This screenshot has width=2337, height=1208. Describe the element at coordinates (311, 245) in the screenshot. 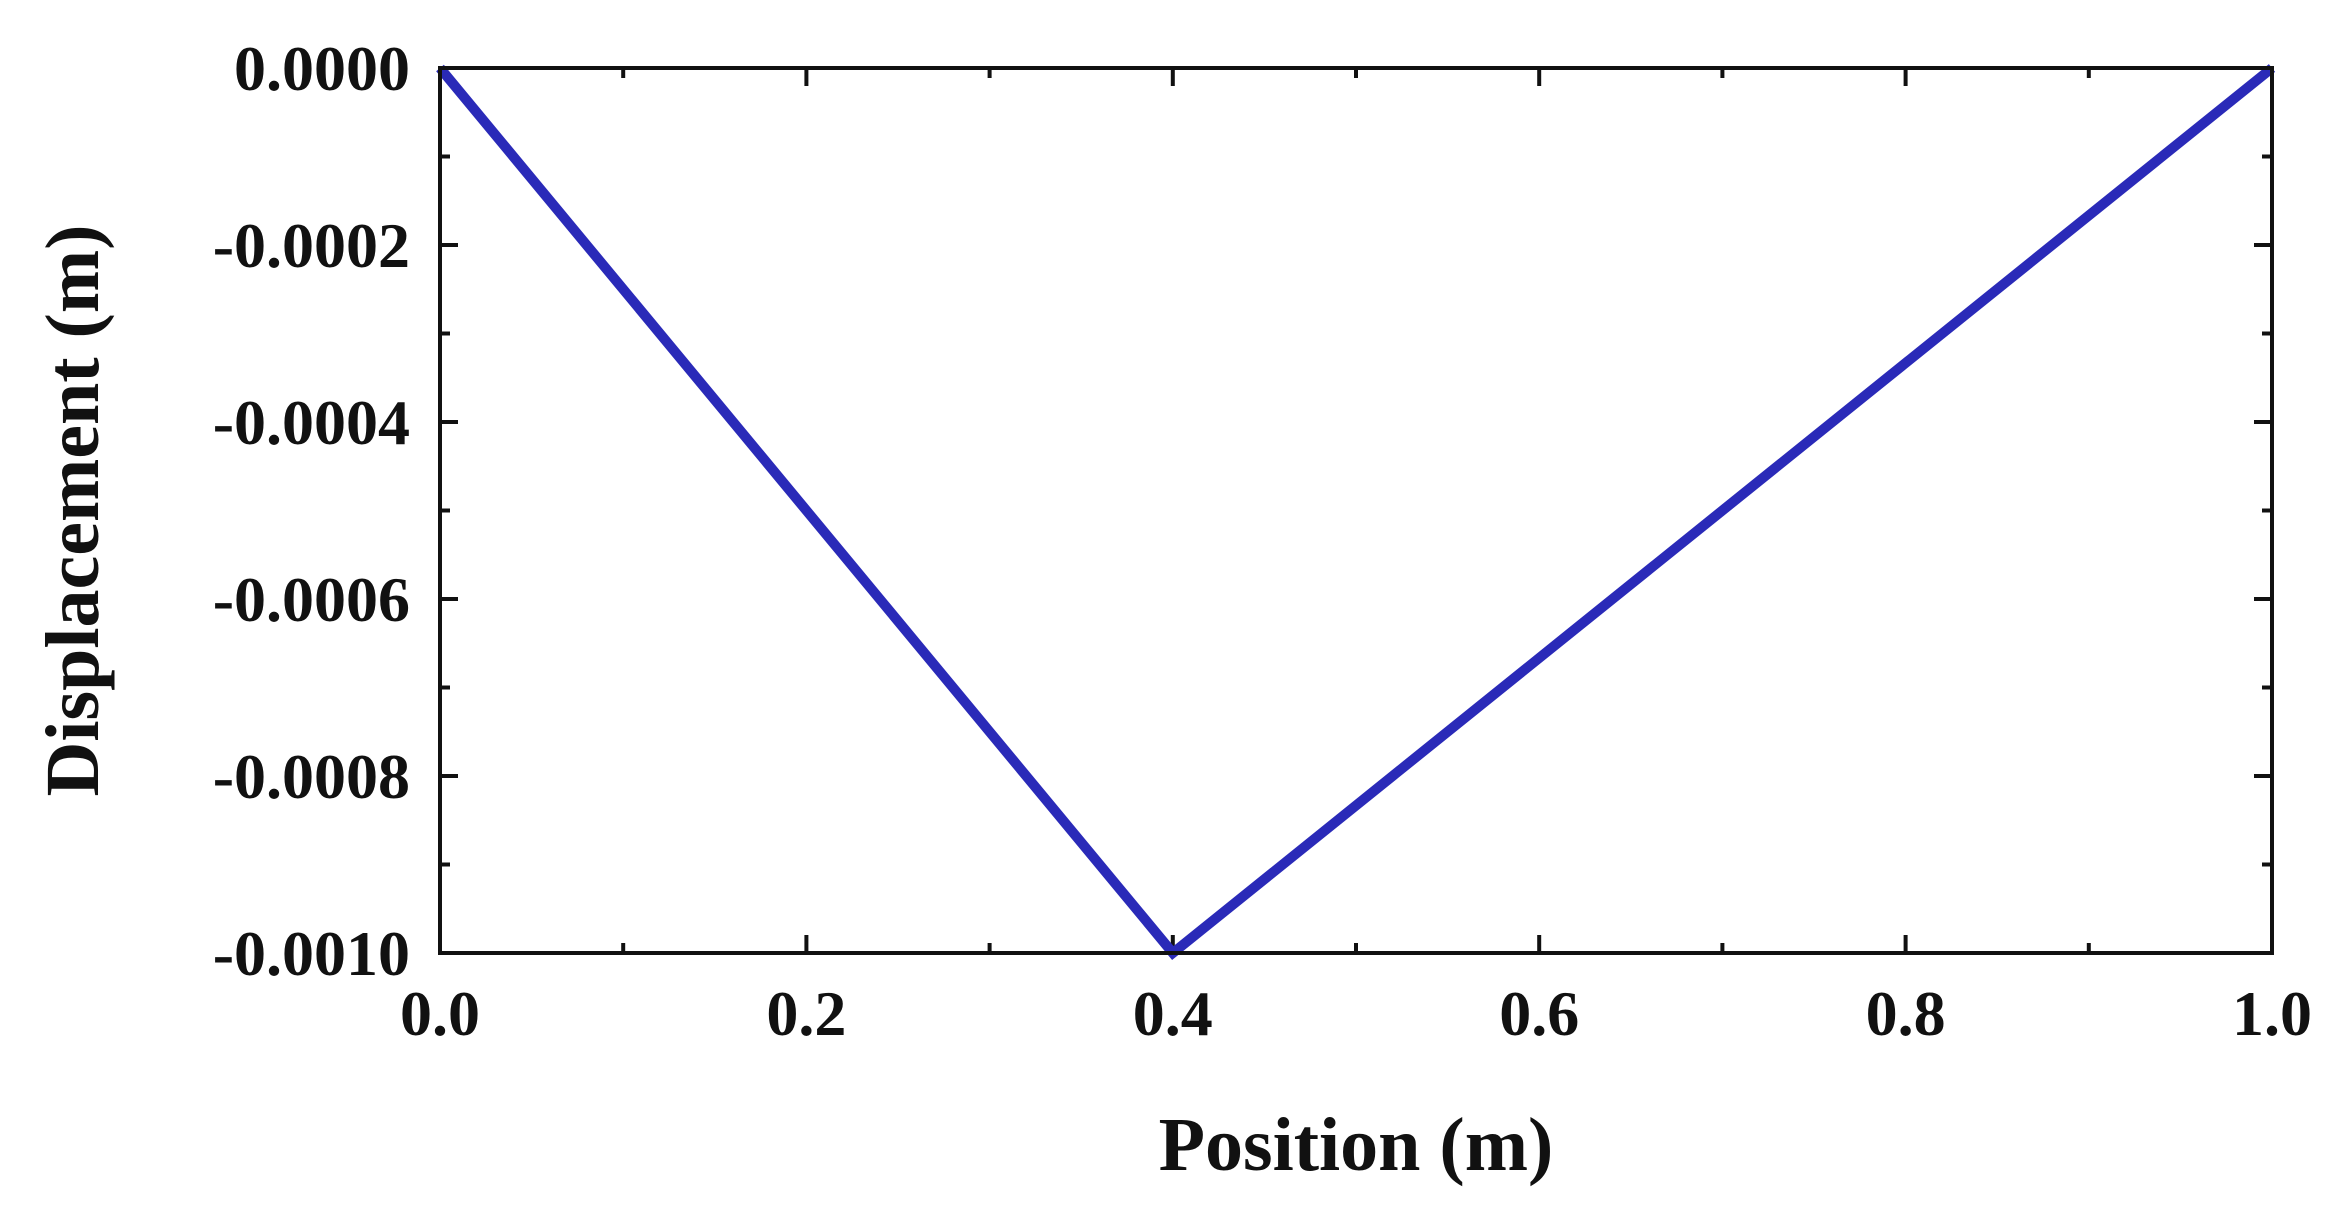

I see `y-tick-label: -0.0002` at that location.